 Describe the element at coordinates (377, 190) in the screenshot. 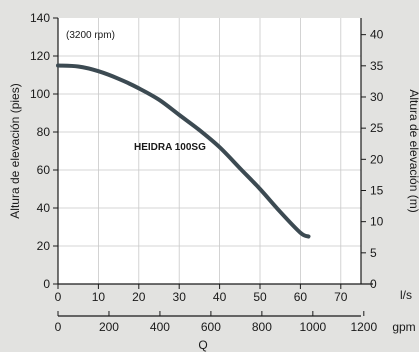

I see `right-tick-label: 15` at that location.